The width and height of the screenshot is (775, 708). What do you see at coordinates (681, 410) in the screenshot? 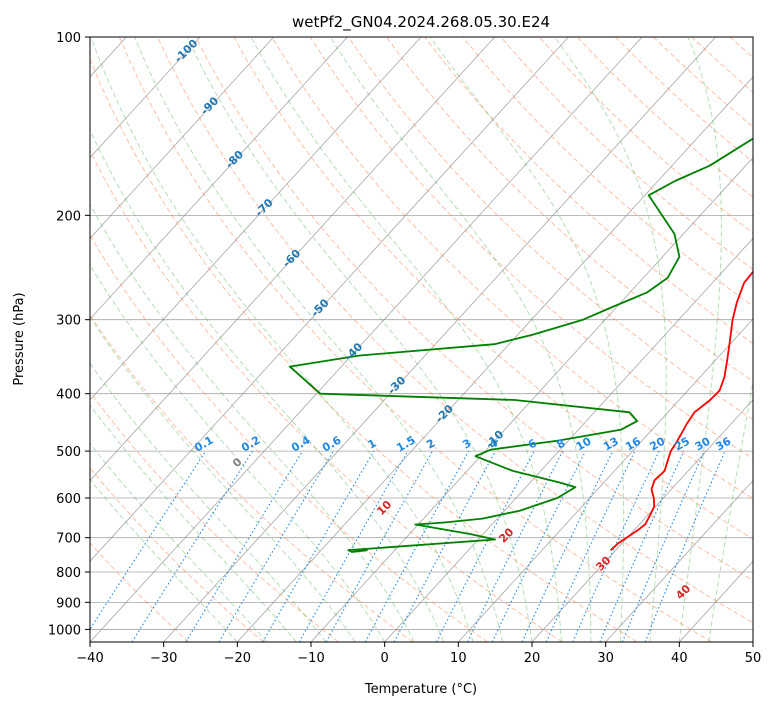
I see `temperature-profile-line` at bounding box center [681, 410].